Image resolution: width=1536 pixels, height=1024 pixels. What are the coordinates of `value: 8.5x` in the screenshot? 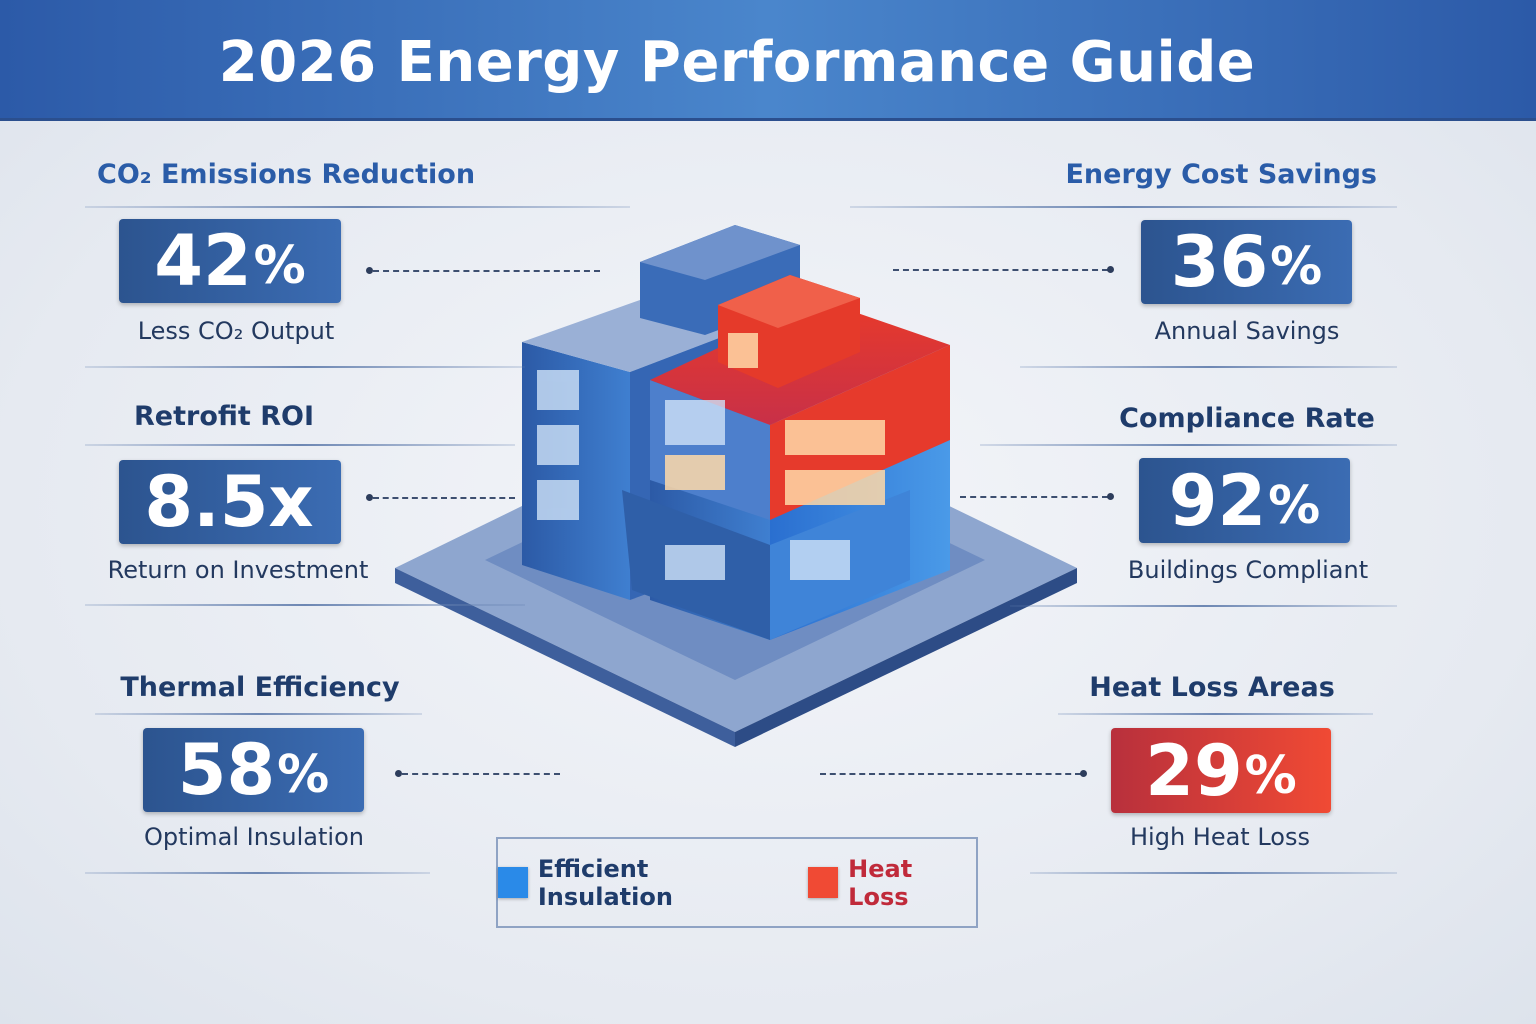 It's located at (229, 502).